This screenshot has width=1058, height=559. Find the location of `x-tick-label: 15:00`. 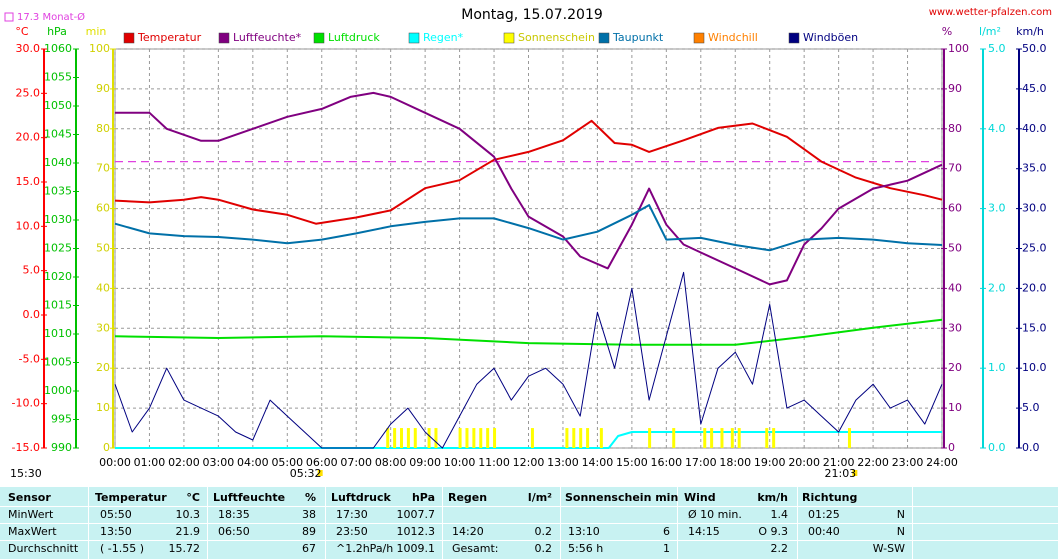

x-tick-label: 15:00 is located at coordinates (632, 462).